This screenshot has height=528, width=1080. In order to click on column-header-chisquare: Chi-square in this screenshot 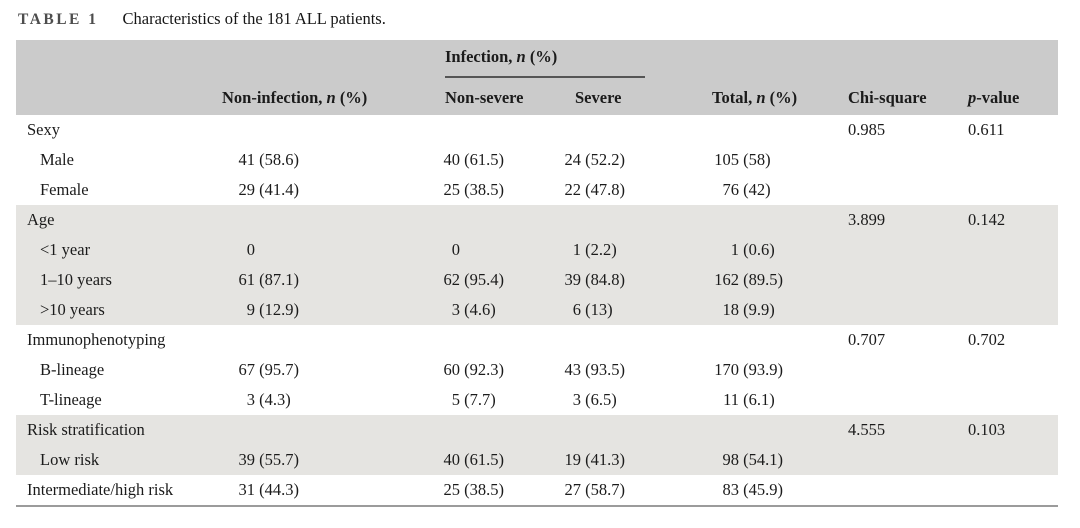, I will do `click(887, 97)`.